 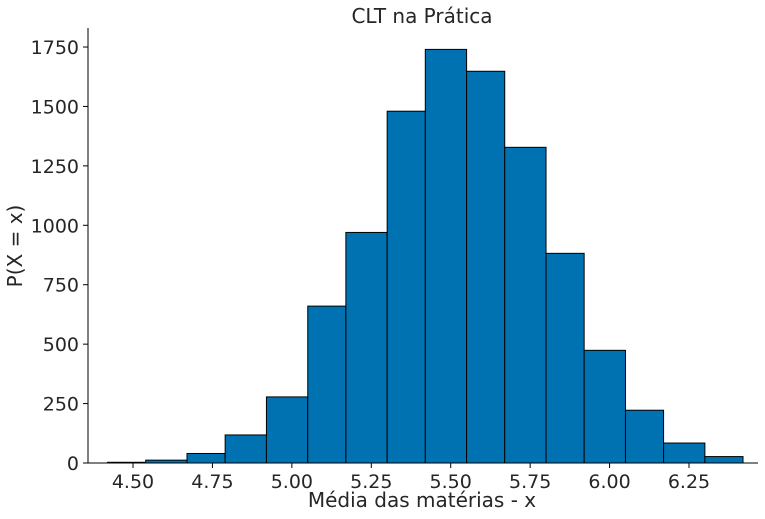 What do you see at coordinates (55, 107) in the screenshot?
I see `y-tick-label: 1500` at bounding box center [55, 107].